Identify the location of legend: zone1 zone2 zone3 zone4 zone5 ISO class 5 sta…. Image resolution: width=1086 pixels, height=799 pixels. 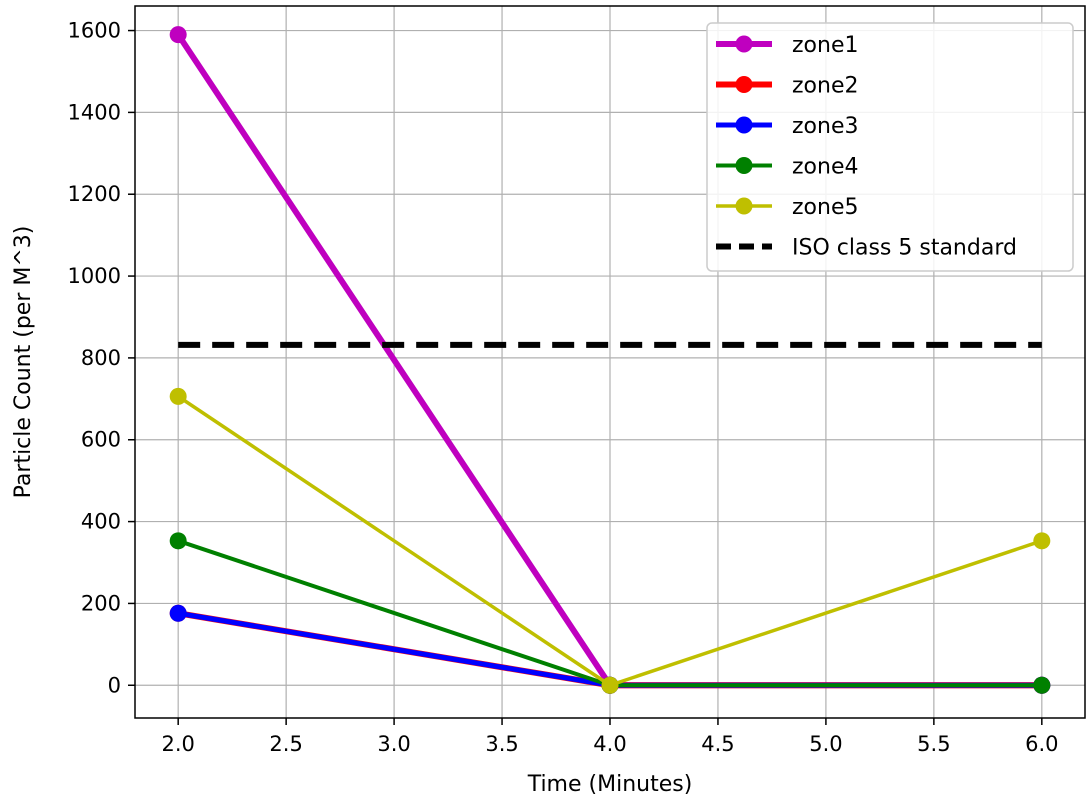
(890, 147).